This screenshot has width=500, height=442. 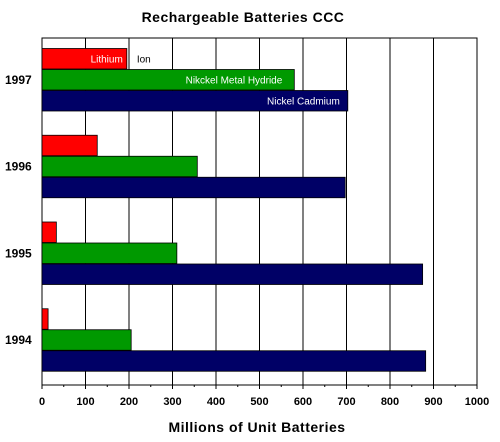 What do you see at coordinates (107, 59) in the screenshot?
I see `series-label-lithium: Lithium` at bounding box center [107, 59].